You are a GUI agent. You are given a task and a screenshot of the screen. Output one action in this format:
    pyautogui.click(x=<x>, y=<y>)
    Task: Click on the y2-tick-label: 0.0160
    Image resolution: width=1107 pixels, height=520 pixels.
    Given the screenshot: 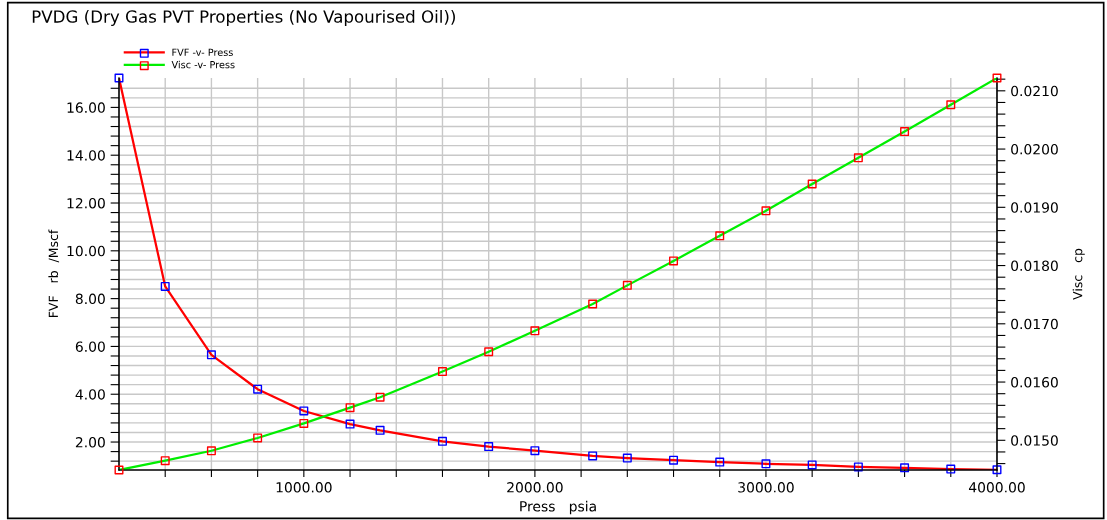 What is the action you would take?
    pyautogui.click(x=1034, y=382)
    